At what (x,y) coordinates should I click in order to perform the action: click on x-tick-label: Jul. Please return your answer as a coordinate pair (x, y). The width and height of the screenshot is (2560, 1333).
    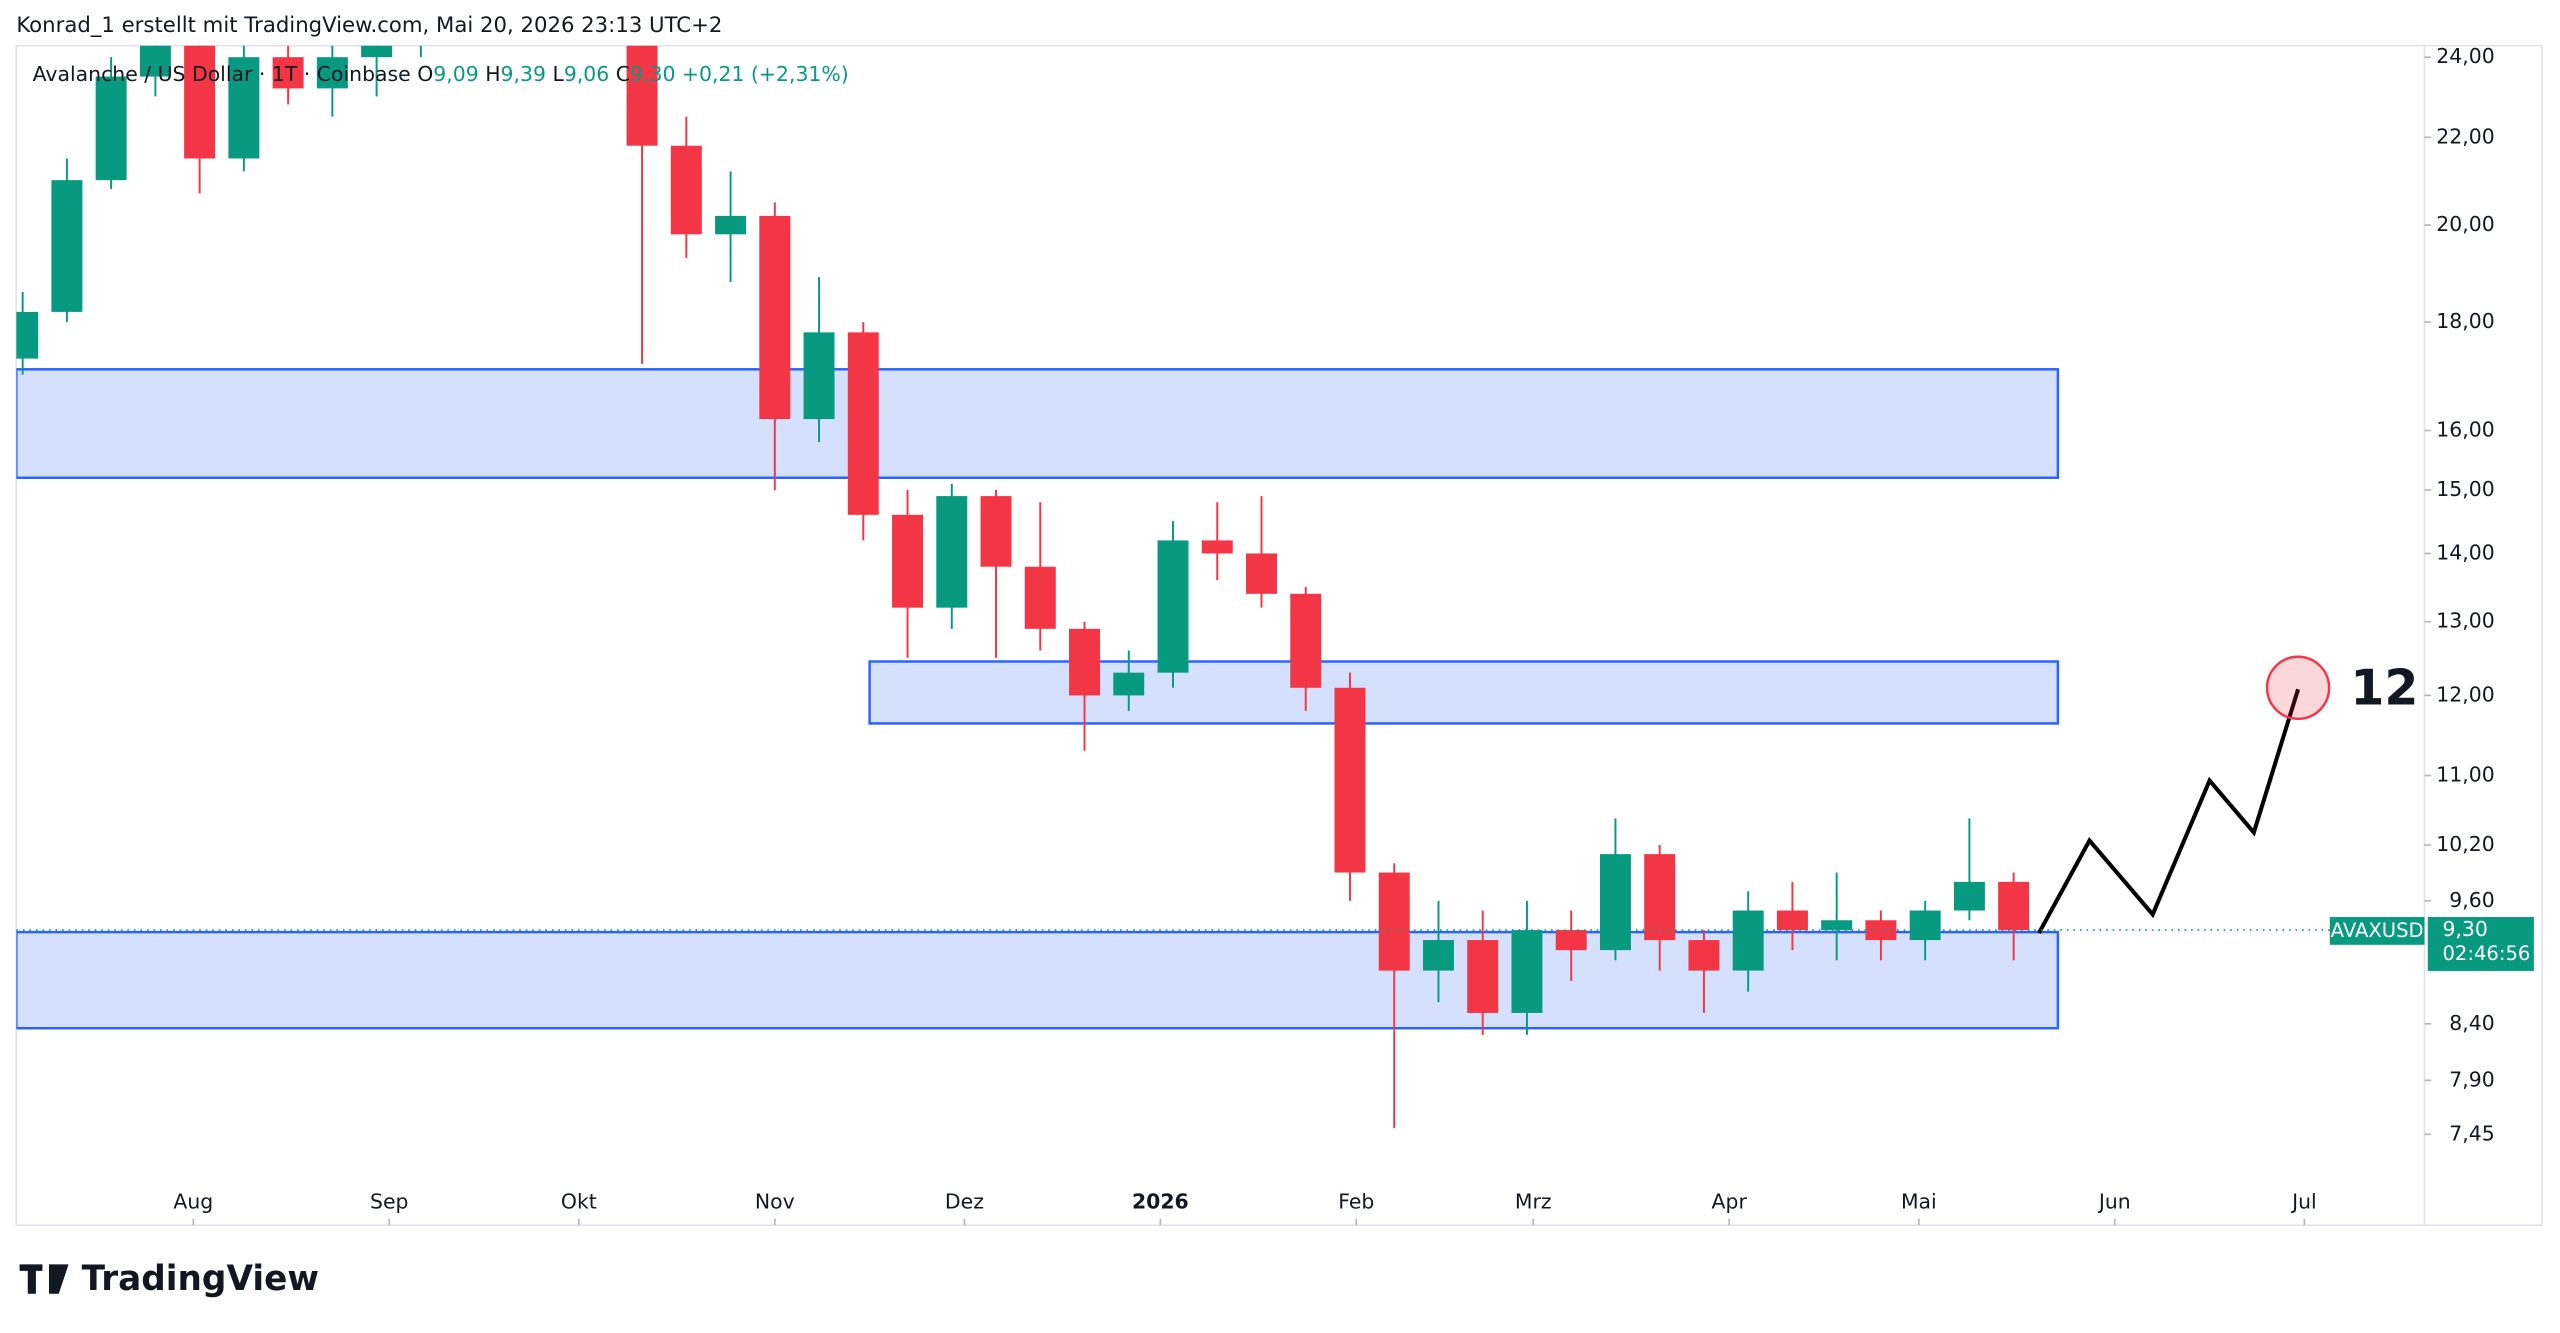
    Looking at the image, I should click on (2303, 1201).